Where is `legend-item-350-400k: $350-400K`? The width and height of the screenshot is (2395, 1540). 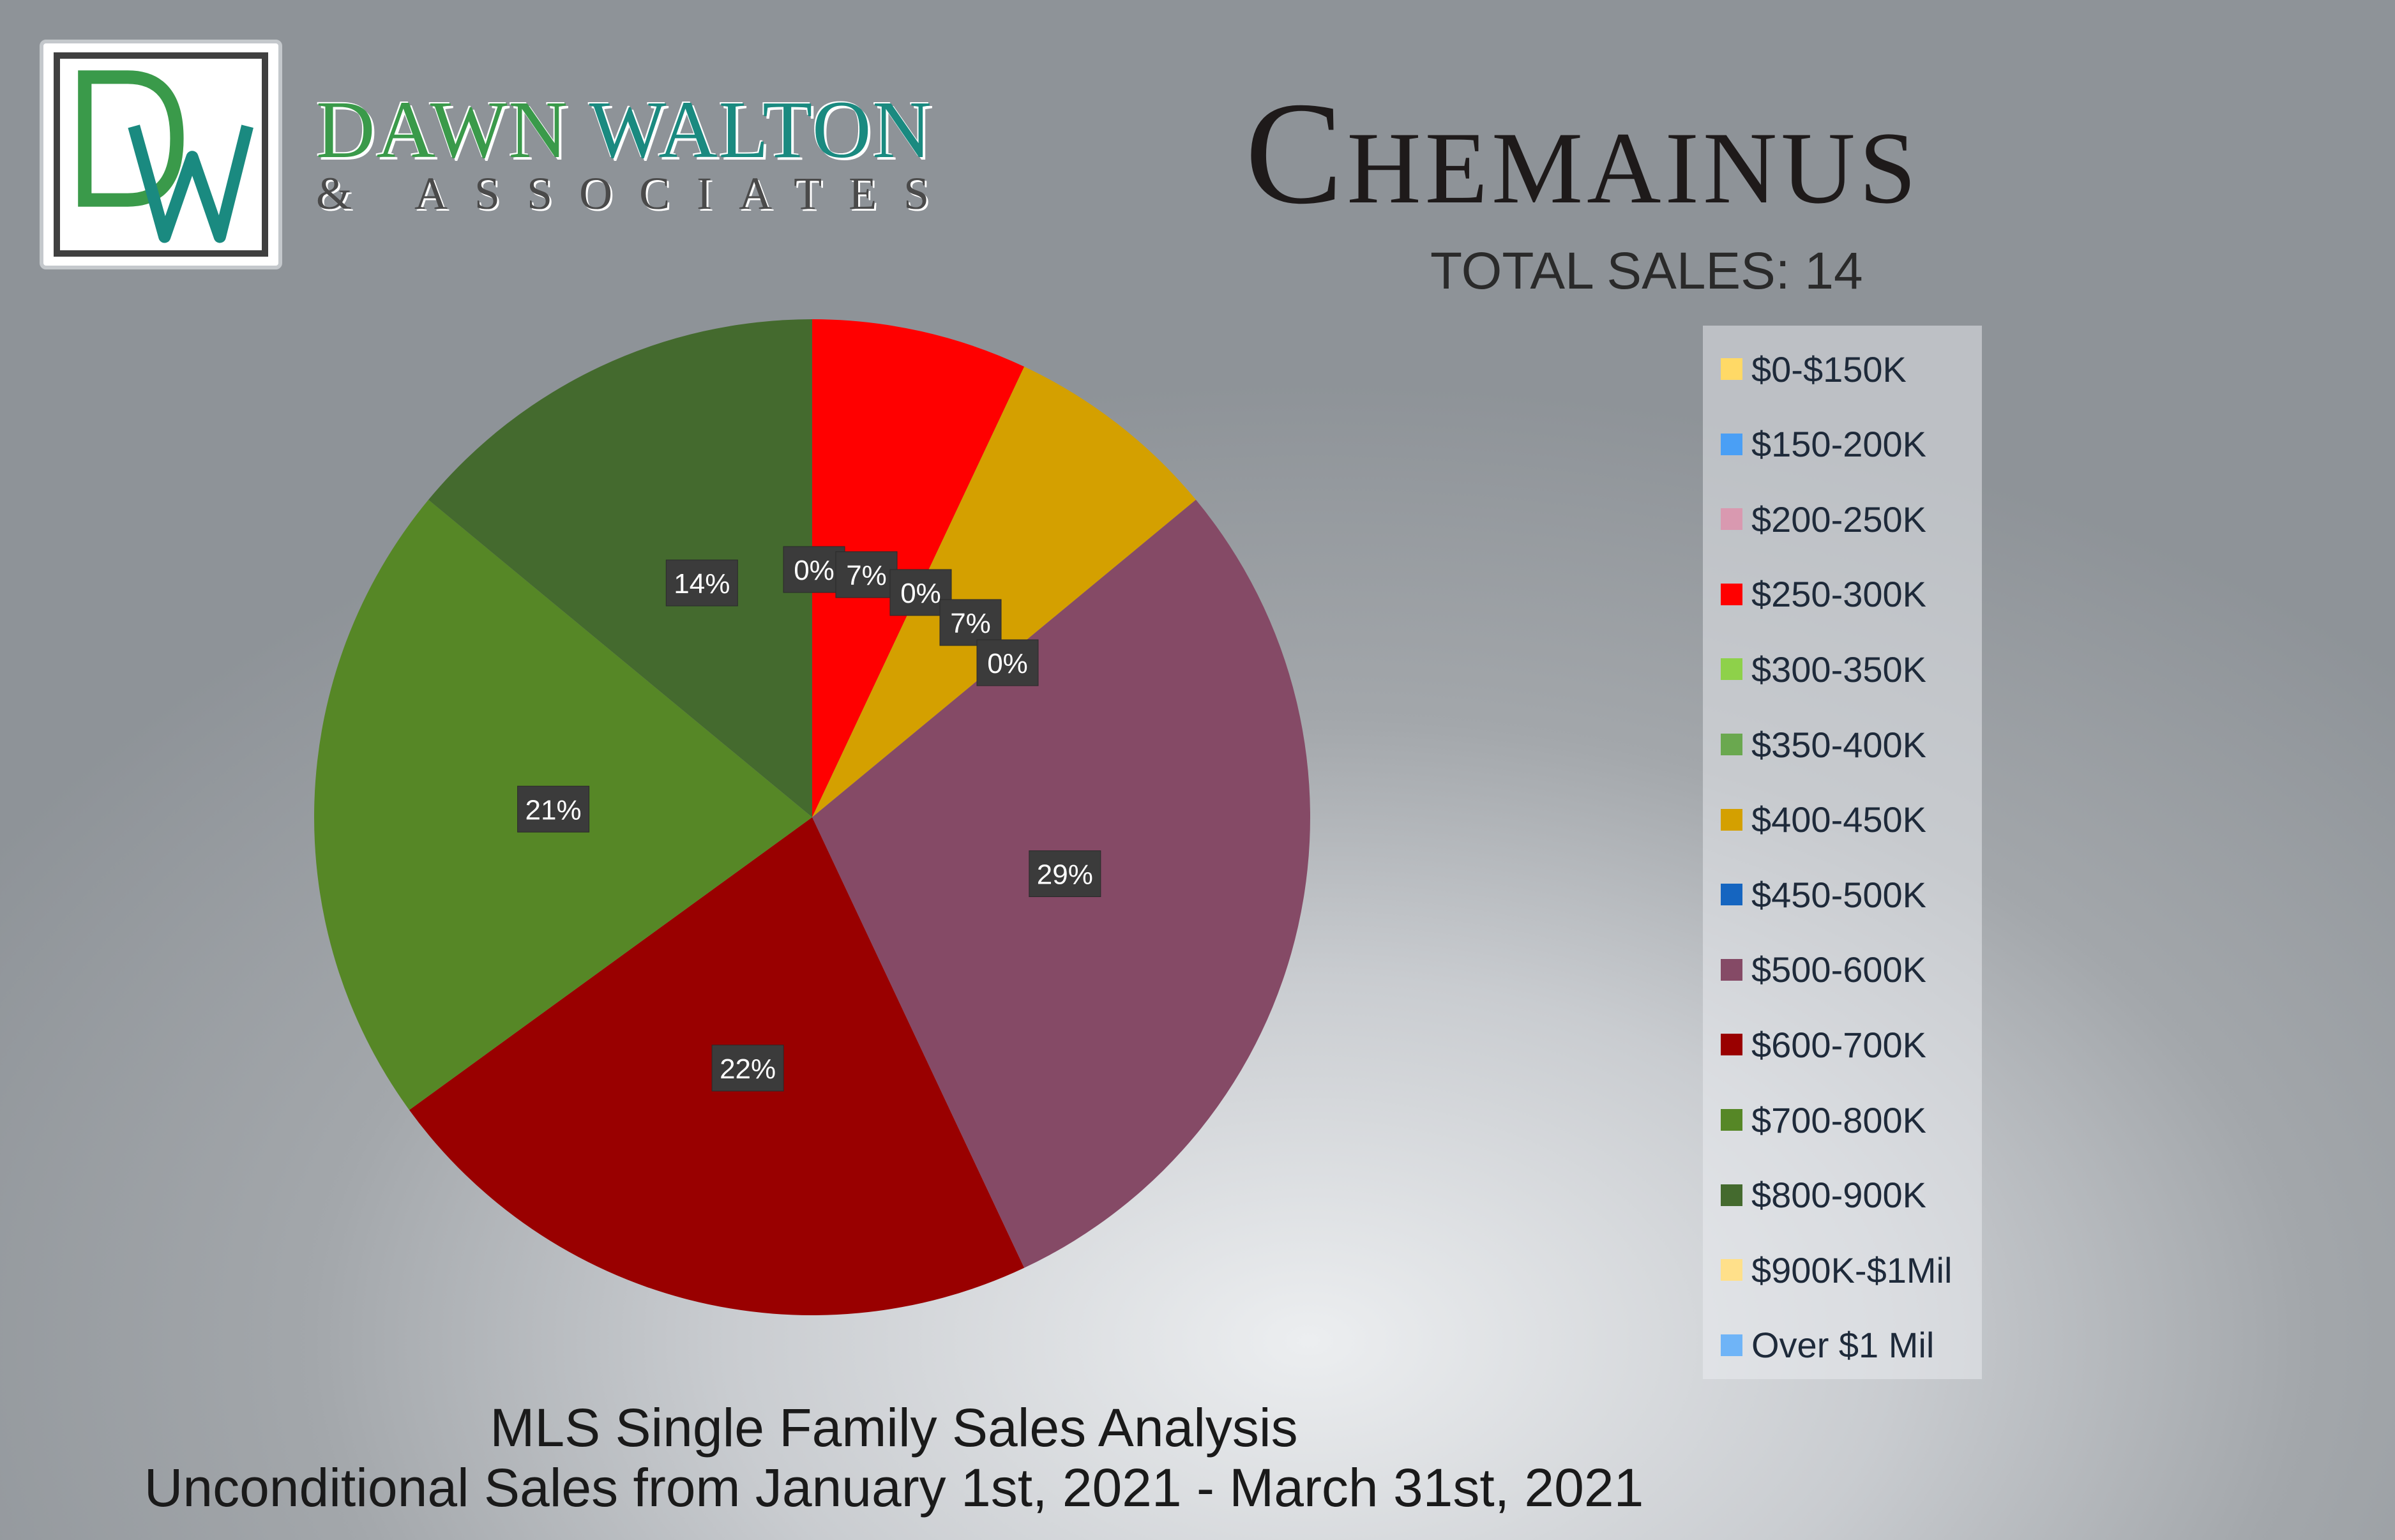
legend-item-350-400k: $350-400K is located at coordinates (1823, 744).